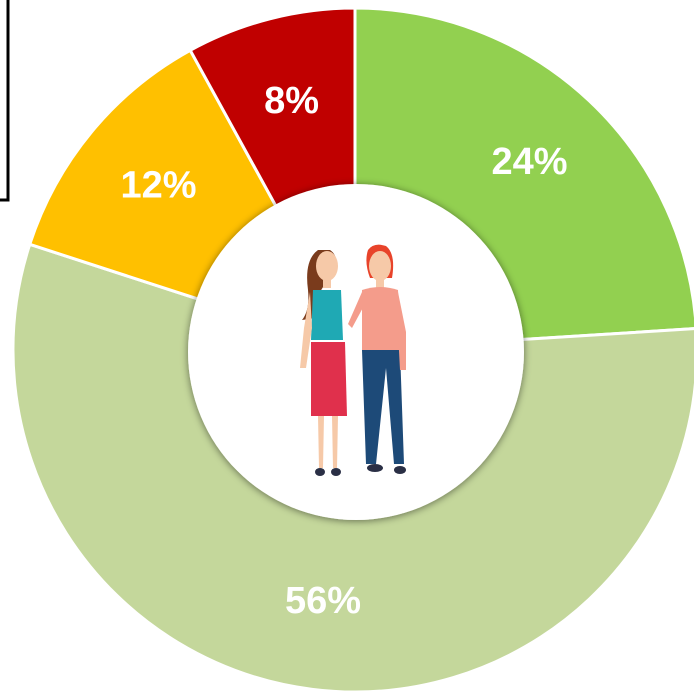  What do you see at coordinates (291, 101) in the screenshot?
I see `data-label: 8%` at bounding box center [291, 101].